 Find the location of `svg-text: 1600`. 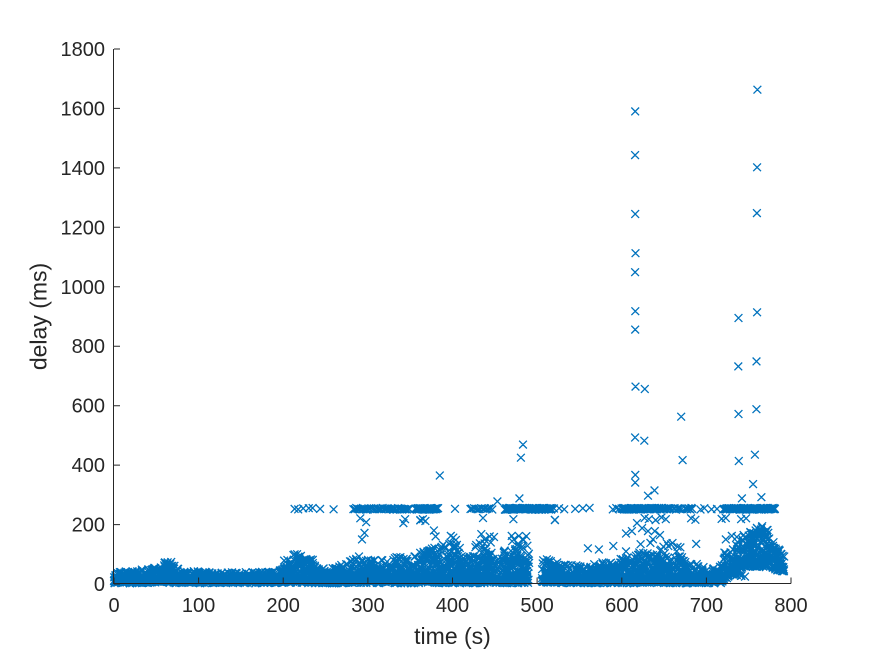

svg-text: 1600 is located at coordinates (83, 109).